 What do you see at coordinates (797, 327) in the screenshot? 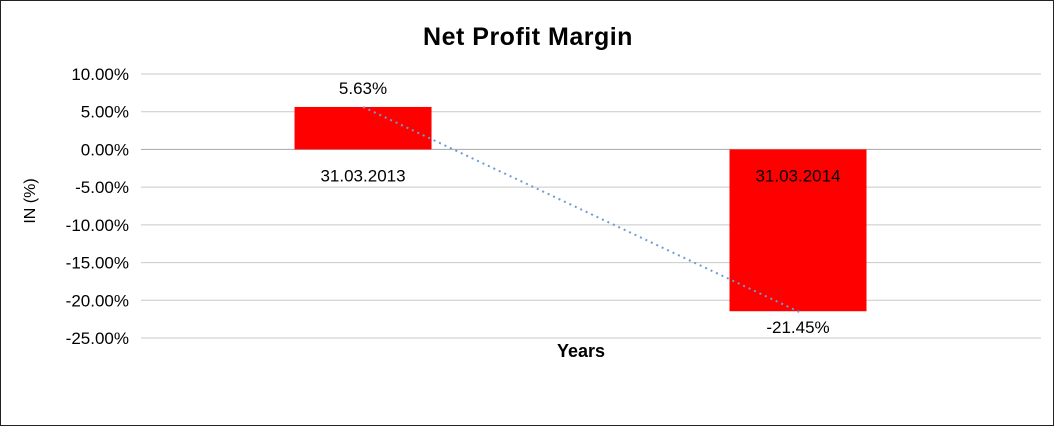
I see `value-label: -21.45%` at bounding box center [797, 327].